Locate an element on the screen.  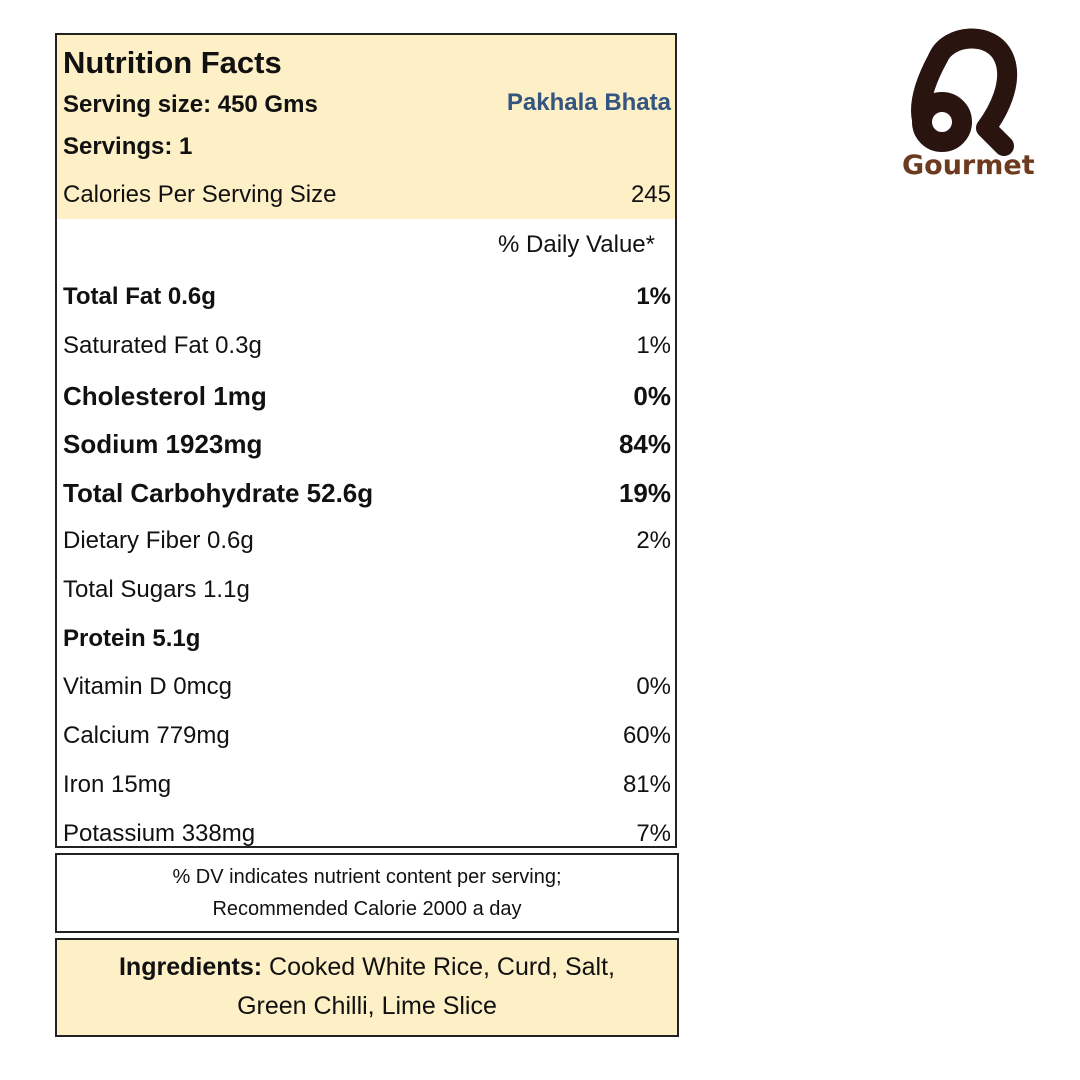
nutrient-label: Saturated Fat 0.3g is located at coordinates (162, 345).